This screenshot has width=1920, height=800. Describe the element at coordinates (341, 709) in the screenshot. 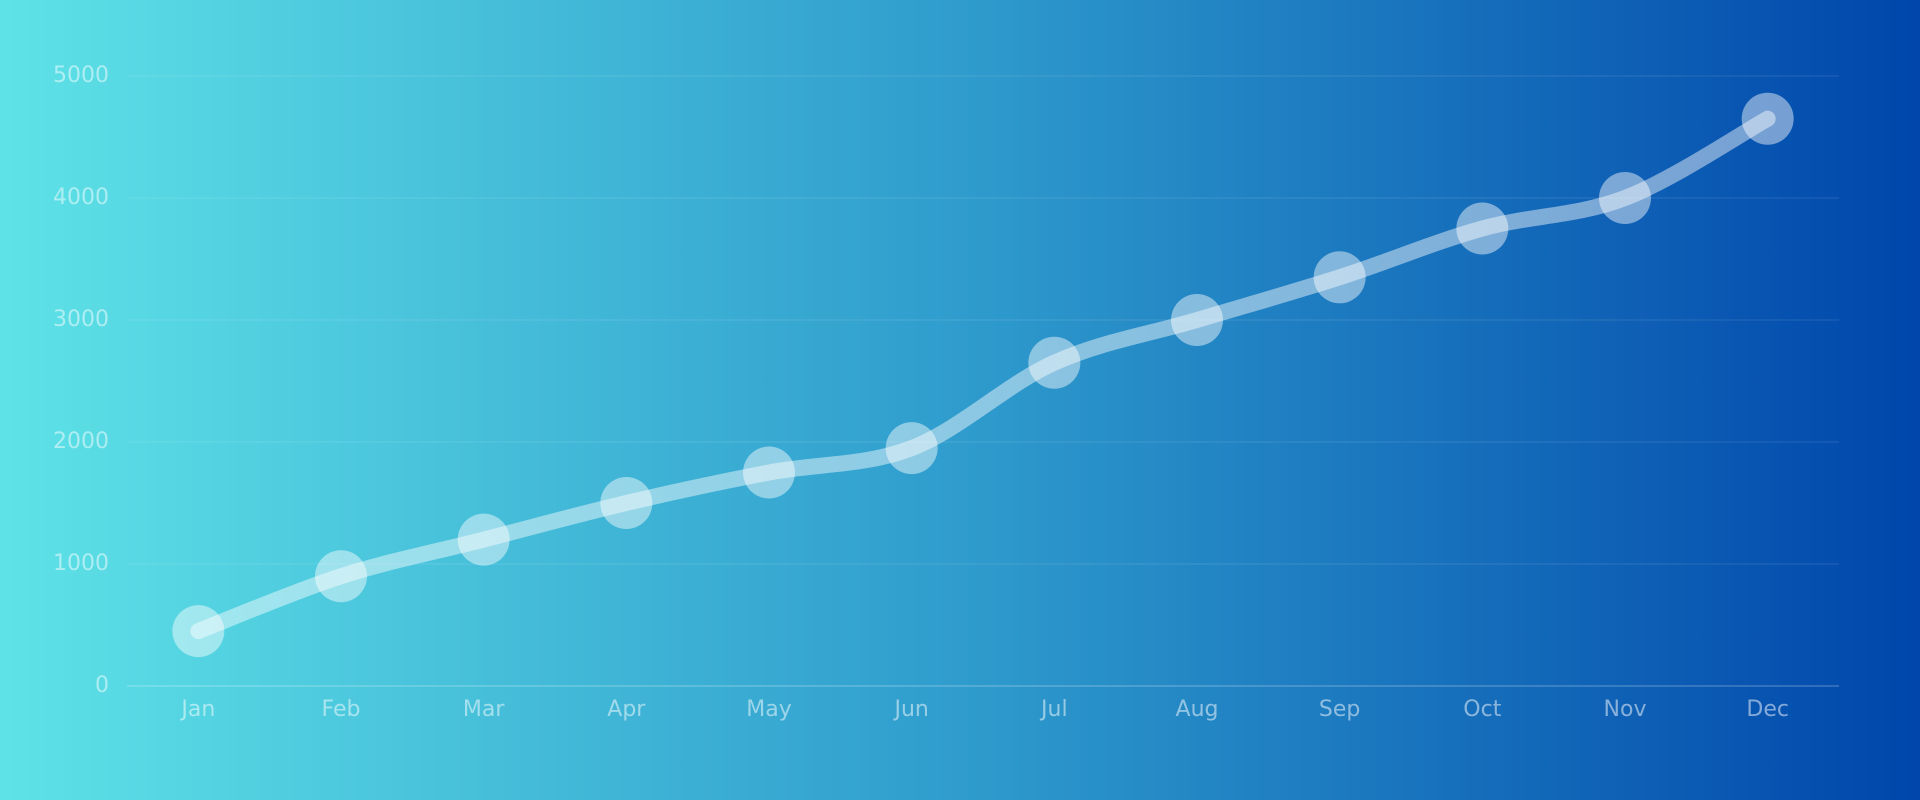

I see `x-tick-label: Feb` at that location.